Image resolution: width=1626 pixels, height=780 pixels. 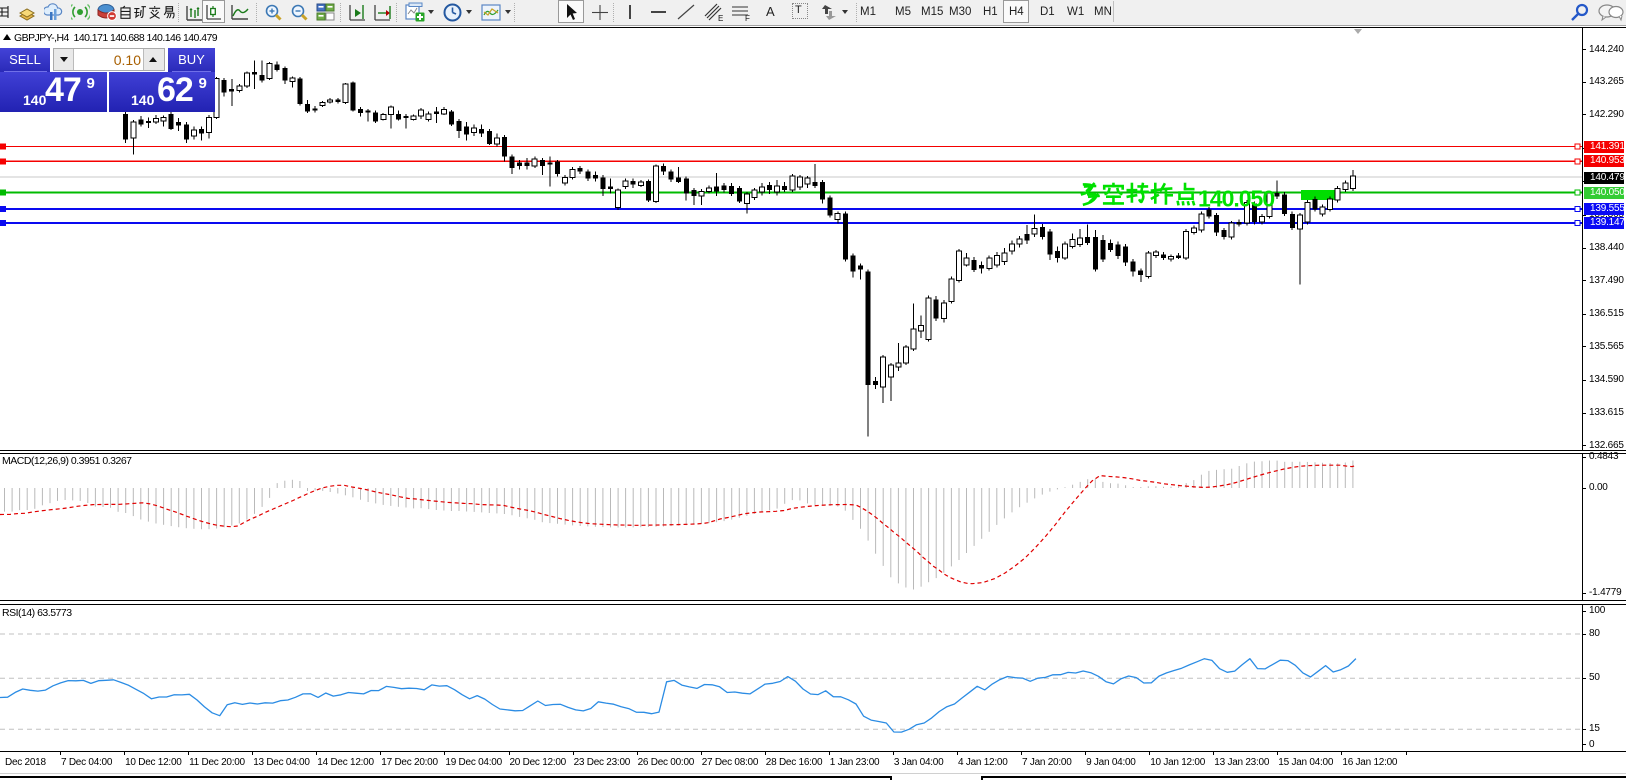 I want to click on svg-text: F, so click(x=747, y=18).